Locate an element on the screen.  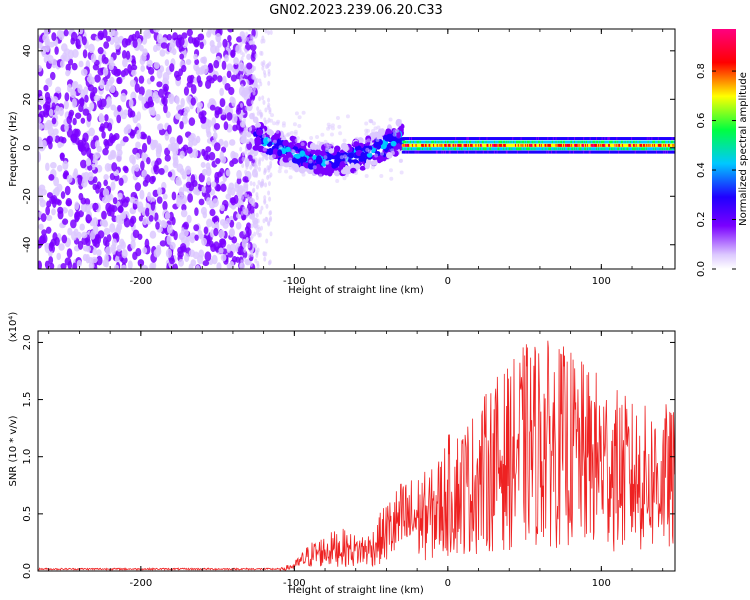
snr-x-tick-label: -100 is located at coordinates (294, 583).